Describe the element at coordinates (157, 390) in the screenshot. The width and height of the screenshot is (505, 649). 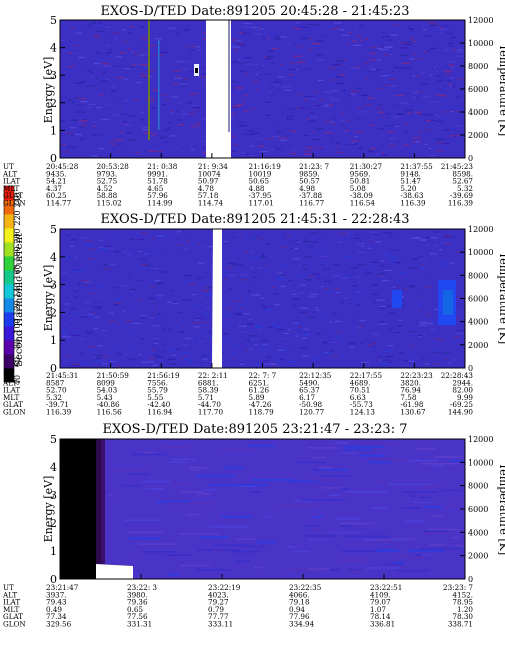
I see `table-cell: 55.79` at that location.